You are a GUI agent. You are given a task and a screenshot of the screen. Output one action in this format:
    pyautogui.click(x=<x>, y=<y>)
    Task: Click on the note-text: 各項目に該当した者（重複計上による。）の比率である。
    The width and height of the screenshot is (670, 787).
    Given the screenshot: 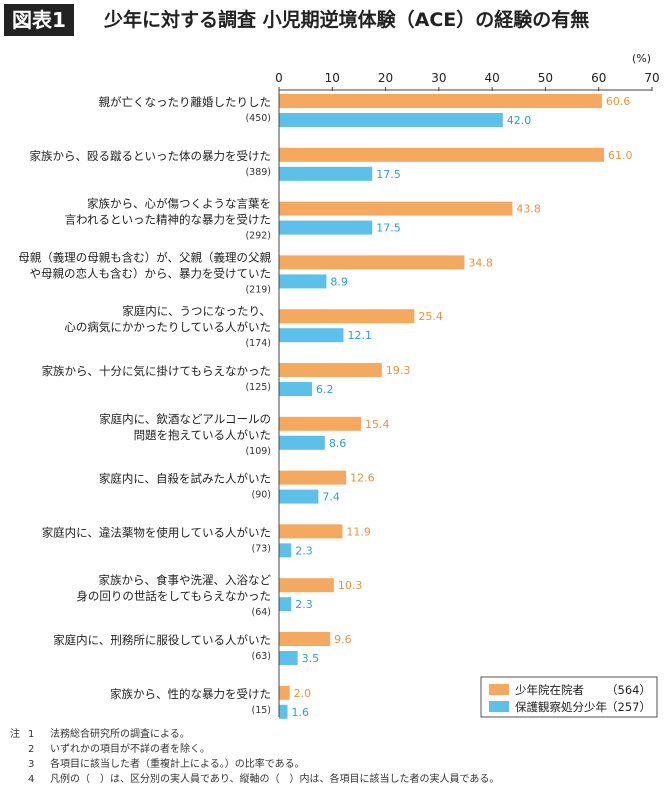 What is the action you would take?
    pyautogui.click(x=177, y=764)
    